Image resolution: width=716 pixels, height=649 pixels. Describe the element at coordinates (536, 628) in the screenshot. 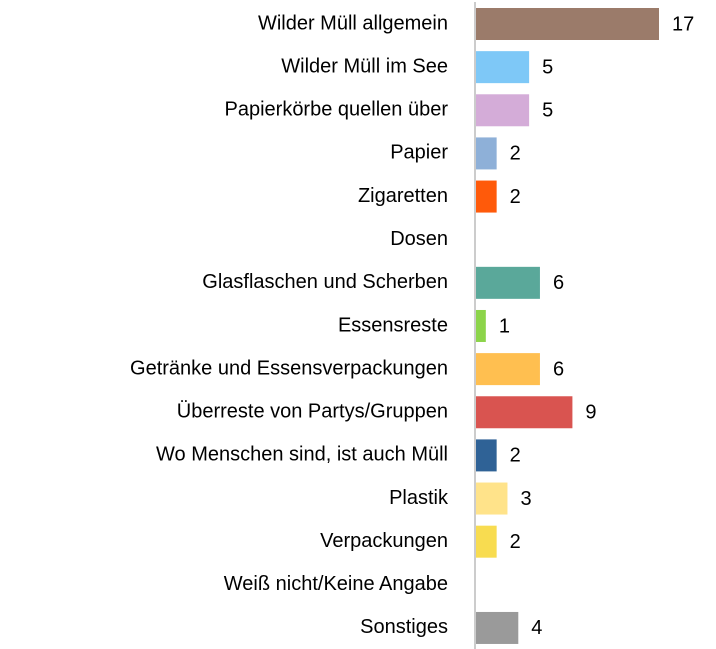

I see `value-label: 4` at that location.